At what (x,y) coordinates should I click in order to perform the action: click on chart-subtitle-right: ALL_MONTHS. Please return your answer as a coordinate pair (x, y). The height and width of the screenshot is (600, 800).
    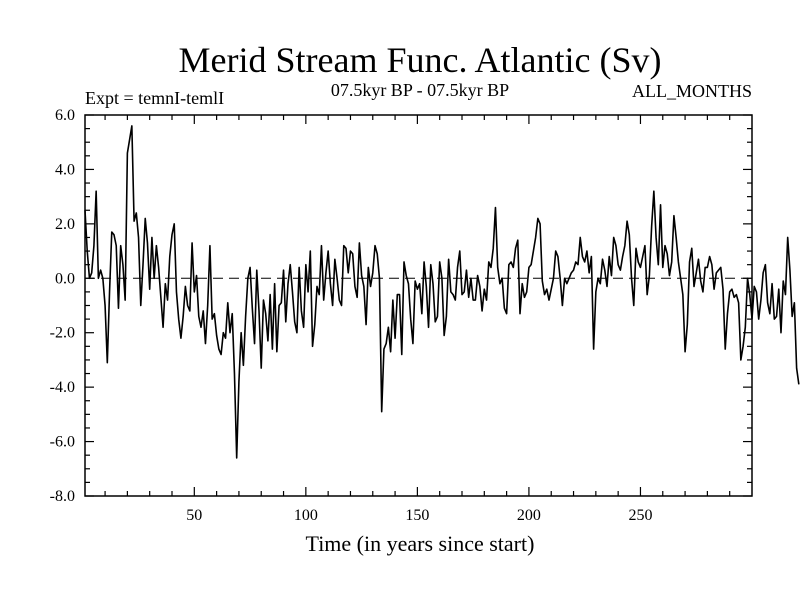
    Looking at the image, I should click on (692, 91).